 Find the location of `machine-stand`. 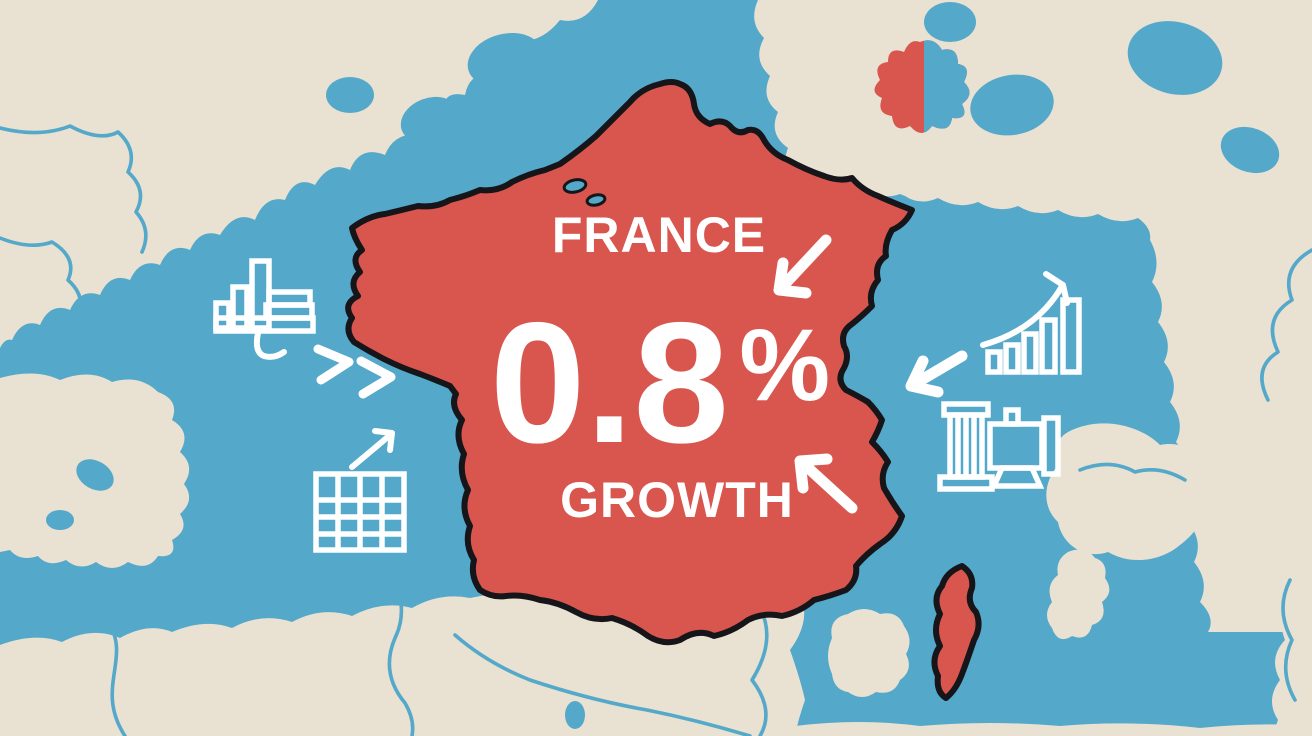

machine-stand is located at coordinates (1017, 477).